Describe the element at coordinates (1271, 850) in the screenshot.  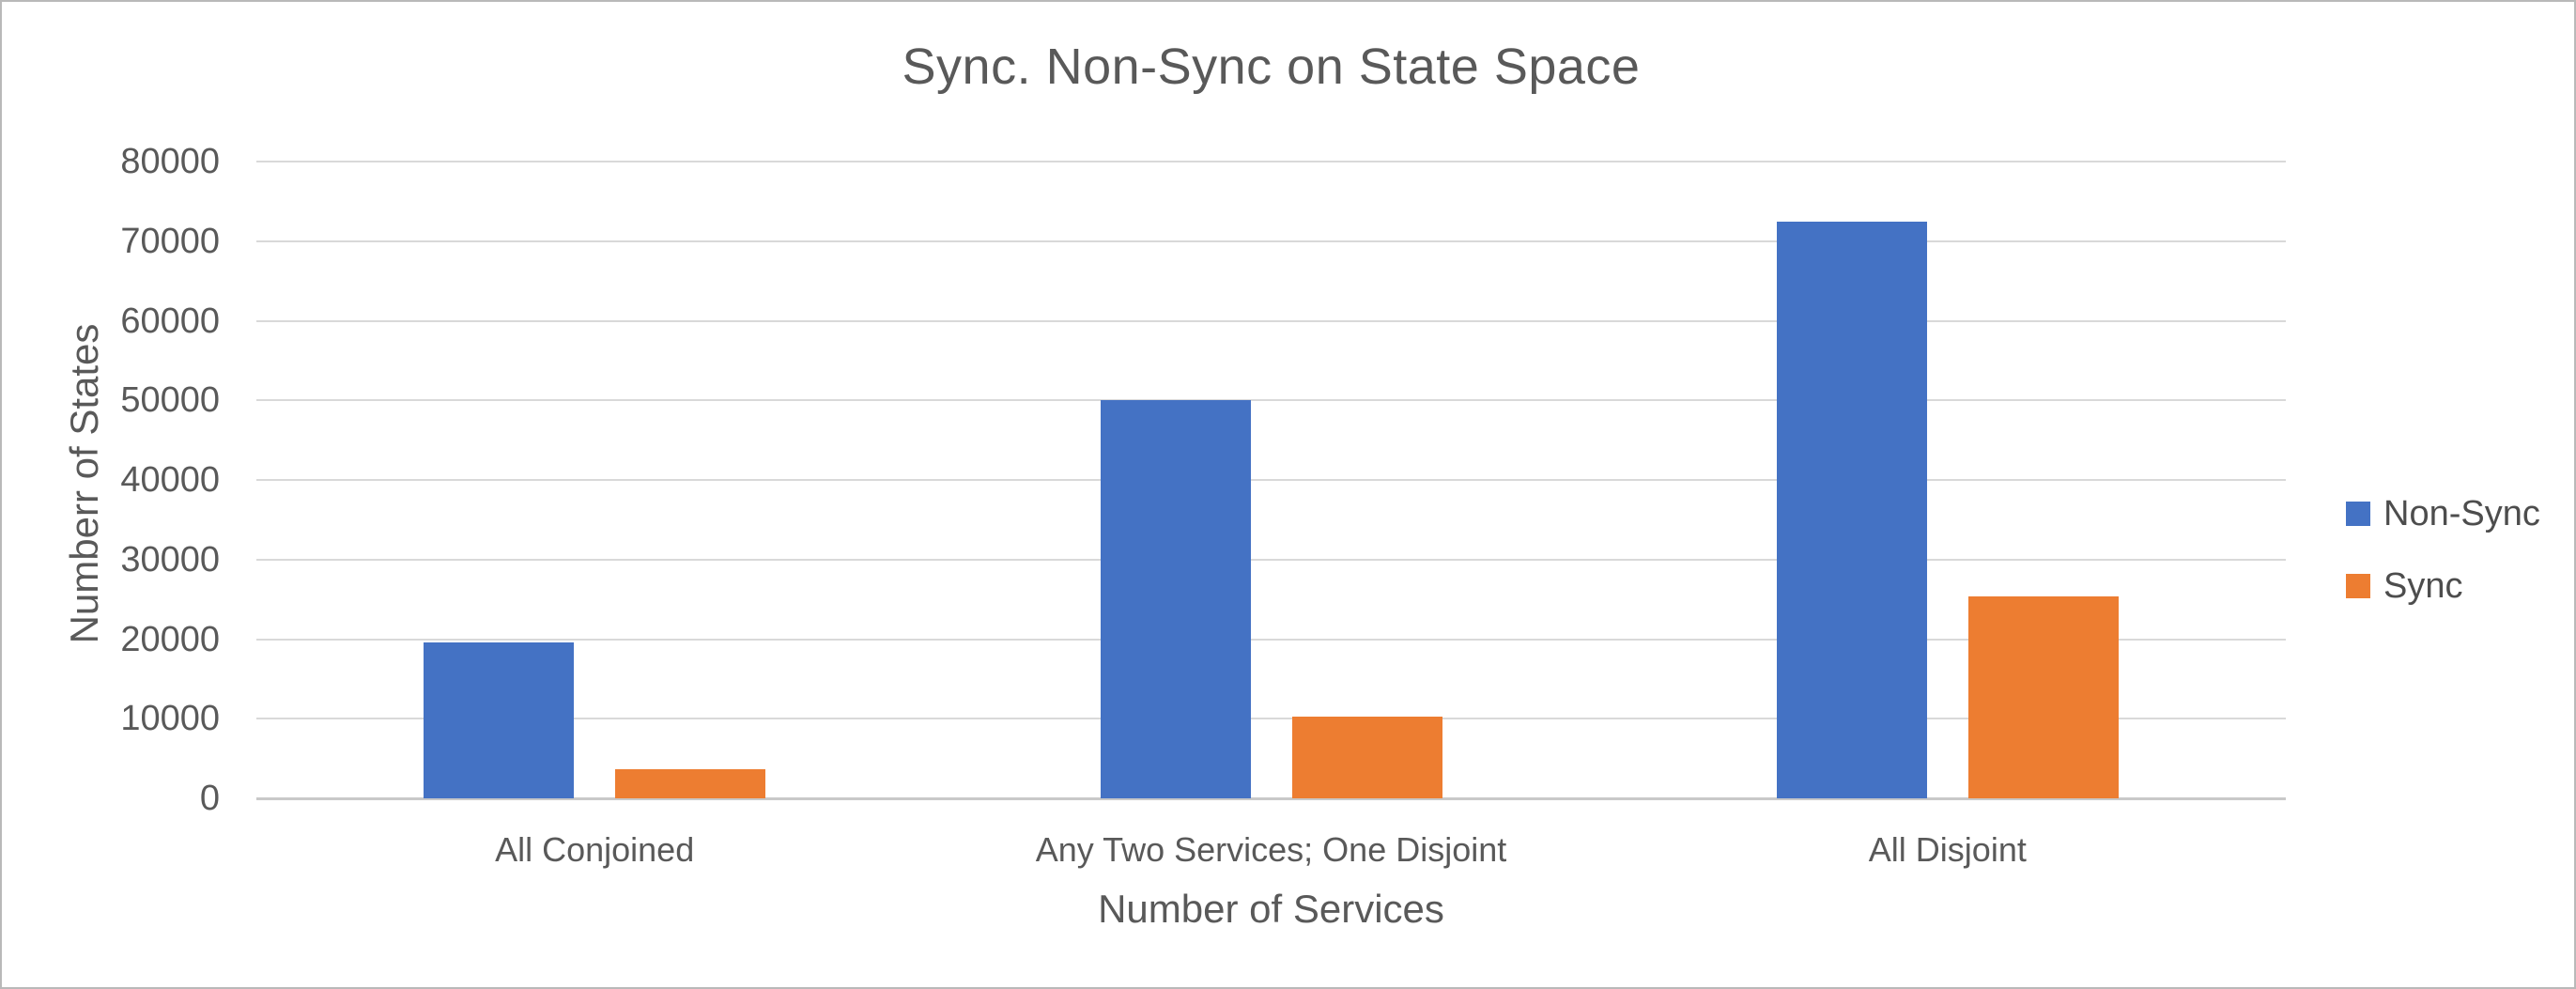
I see `x-category-label-any-two-services-one-disjoint: Any Two Services; One Disjoint` at that location.